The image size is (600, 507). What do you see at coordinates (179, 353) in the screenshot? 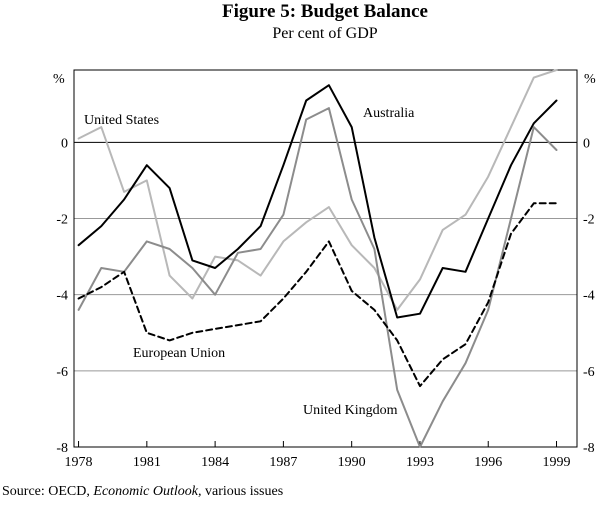
I see `series-label-european-union: European Union` at bounding box center [179, 353].